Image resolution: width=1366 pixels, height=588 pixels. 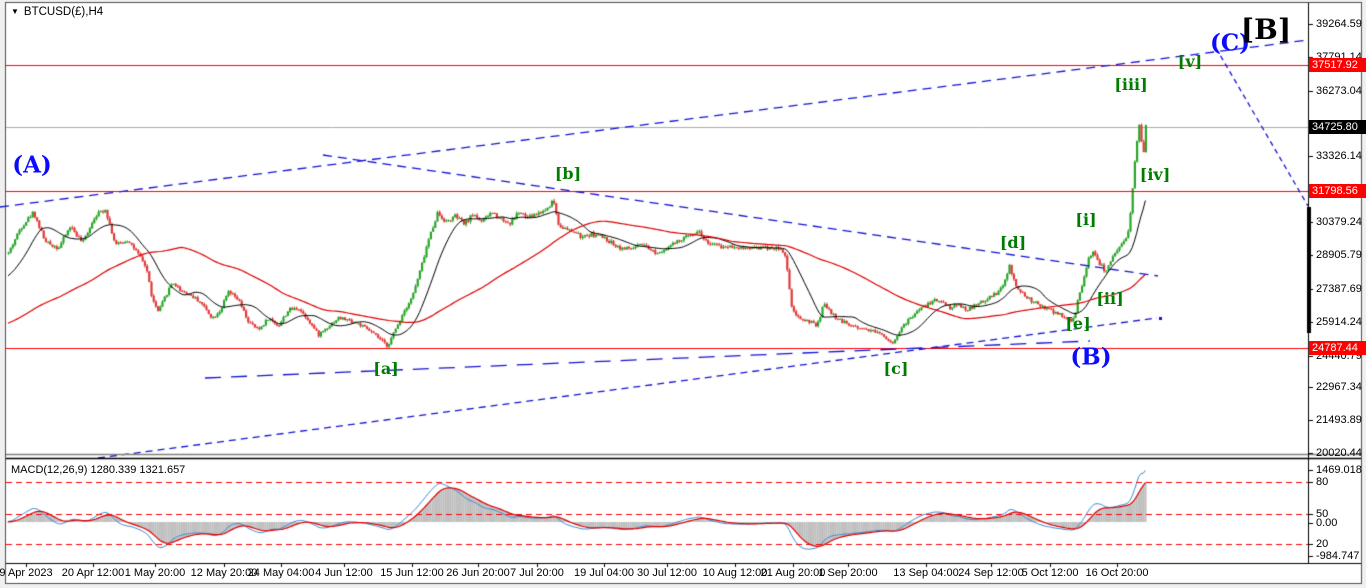 What do you see at coordinates (896, 368) in the screenshot?
I see `wave-label-c: [c]` at bounding box center [896, 368].